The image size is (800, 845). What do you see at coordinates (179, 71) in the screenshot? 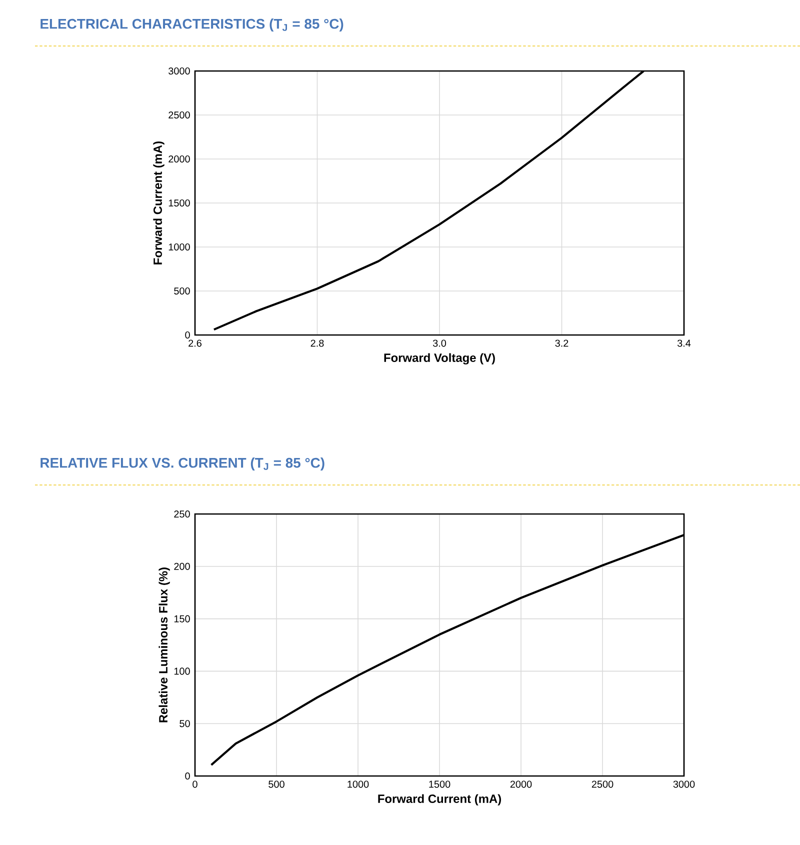
I see `y-tick-label: 3000` at bounding box center [179, 71].